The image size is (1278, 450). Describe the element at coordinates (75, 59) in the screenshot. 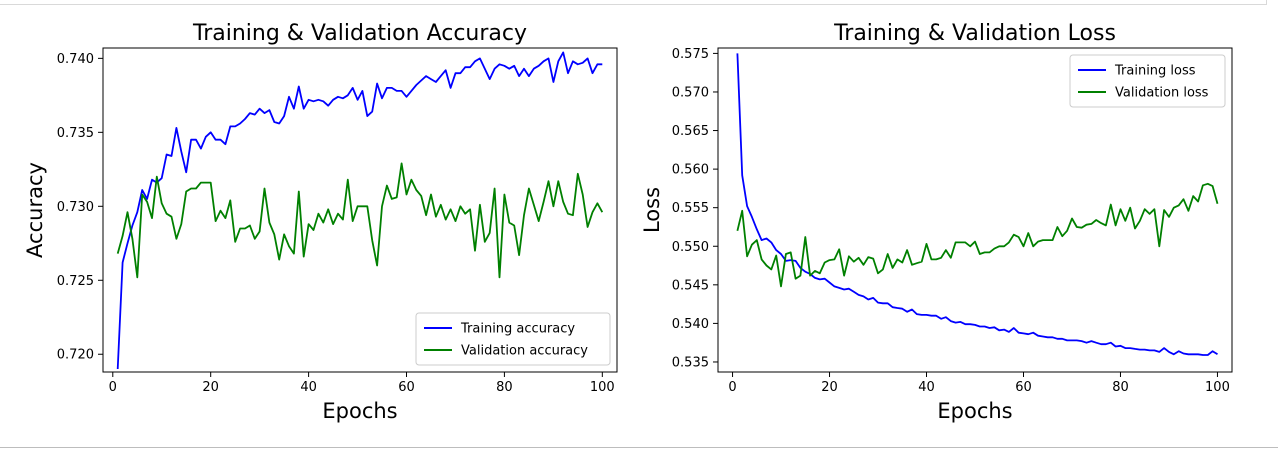

I see `y-tick-label: 0.740` at that location.